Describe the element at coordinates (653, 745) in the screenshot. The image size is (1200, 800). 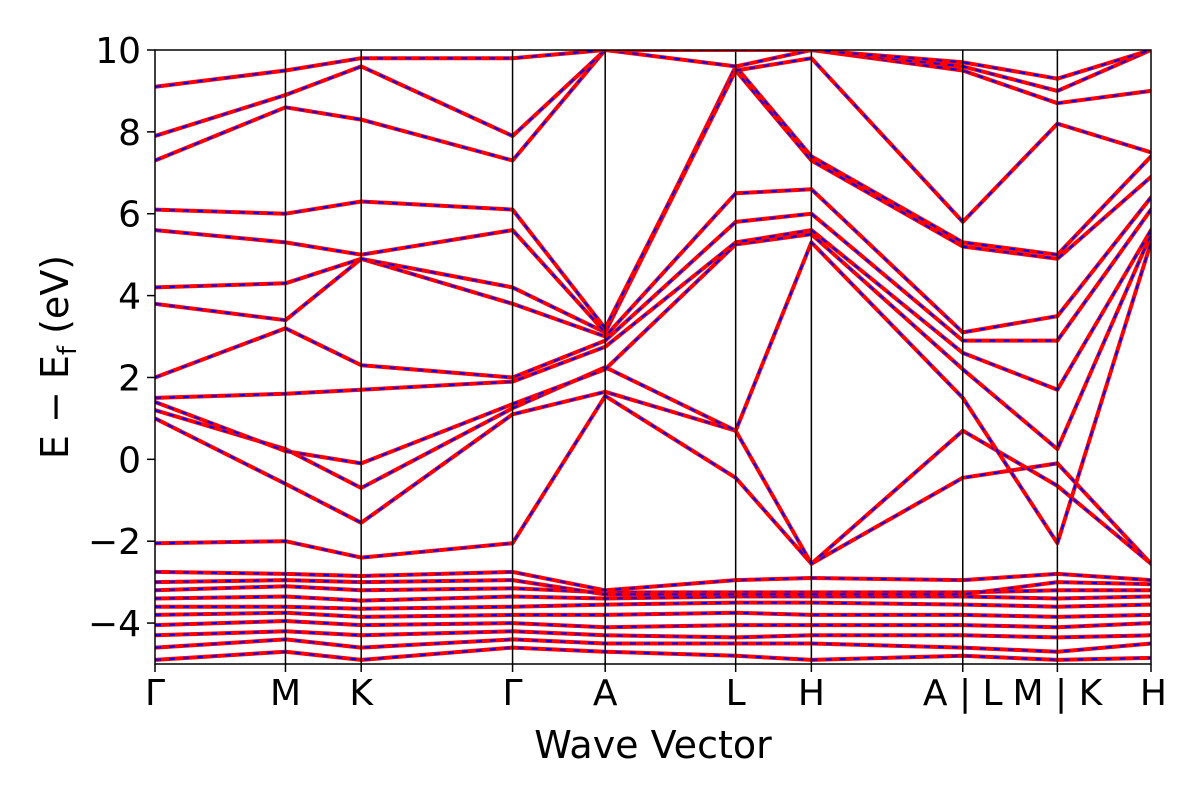
I see `x-axis-title: Wave Vector` at that location.